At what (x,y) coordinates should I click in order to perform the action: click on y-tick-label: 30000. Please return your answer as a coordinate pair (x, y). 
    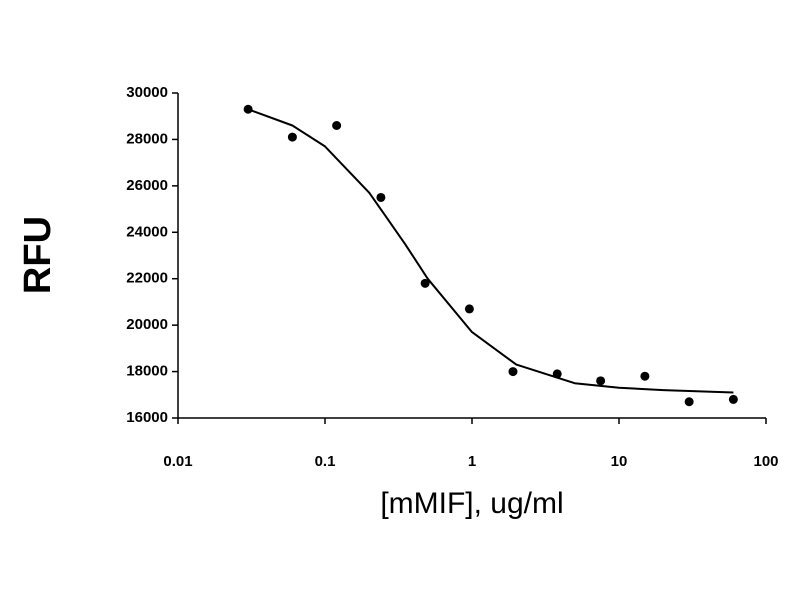
    Looking at the image, I should click on (147, 92).